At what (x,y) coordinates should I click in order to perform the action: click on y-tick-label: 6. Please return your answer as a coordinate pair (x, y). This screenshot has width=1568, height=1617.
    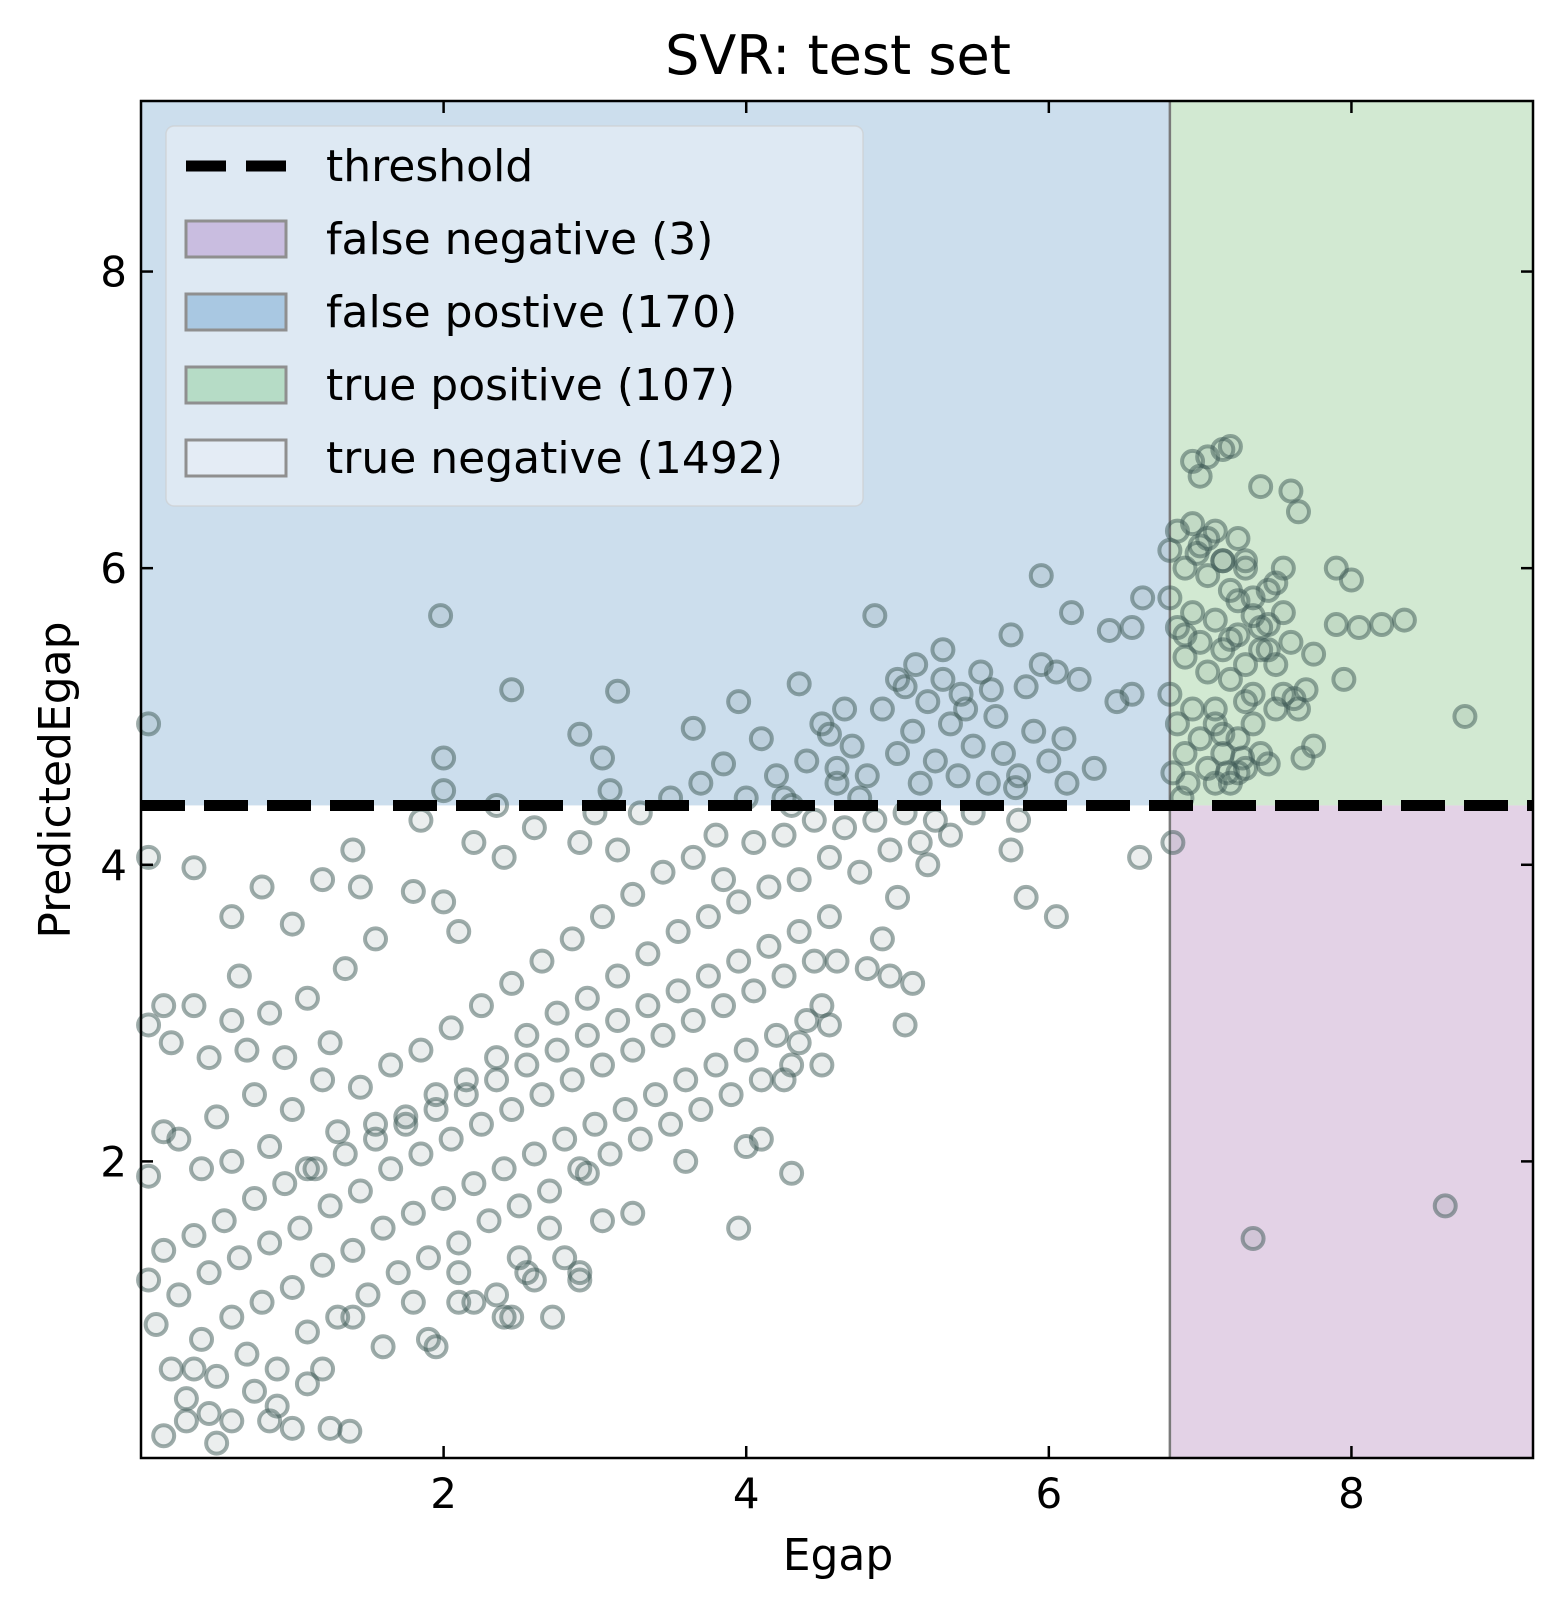
    Looking at the image, I should click on (113, 568).